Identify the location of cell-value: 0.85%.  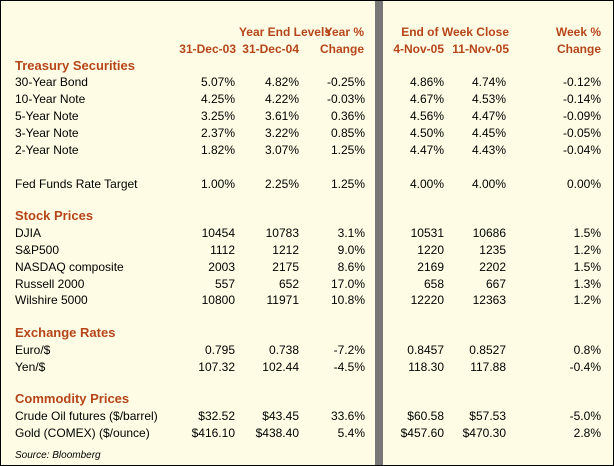
(347, 133).